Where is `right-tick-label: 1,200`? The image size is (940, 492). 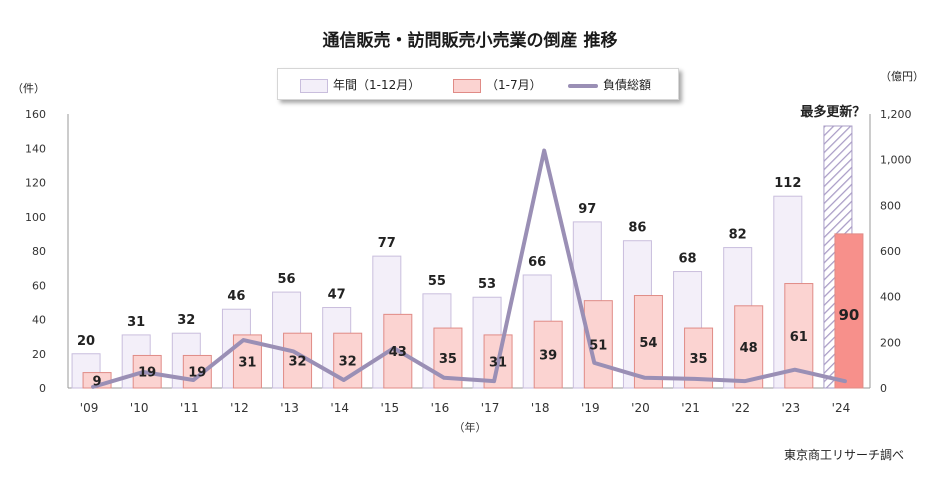 right-tick-label: 1,200 is located at coordinates (896, 114).